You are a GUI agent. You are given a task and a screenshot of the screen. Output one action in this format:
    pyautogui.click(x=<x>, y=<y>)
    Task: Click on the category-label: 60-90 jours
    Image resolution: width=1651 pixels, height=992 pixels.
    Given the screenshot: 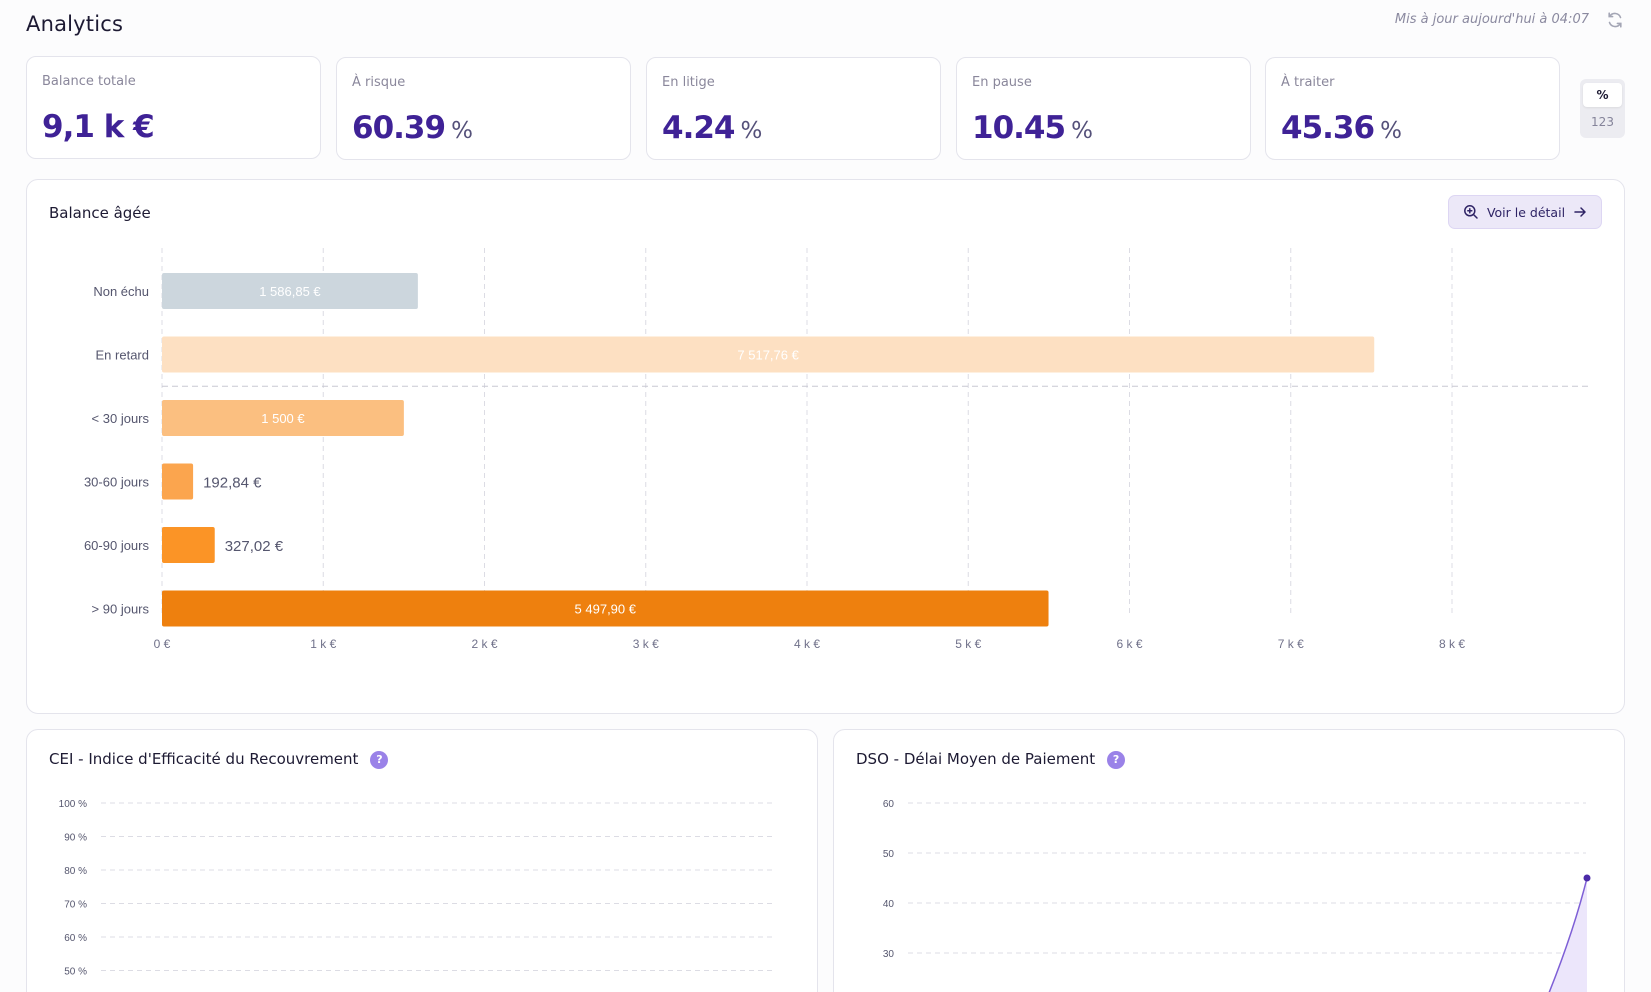 What is the action you would take?
    pyautogui.click(x=117, y=545)
    